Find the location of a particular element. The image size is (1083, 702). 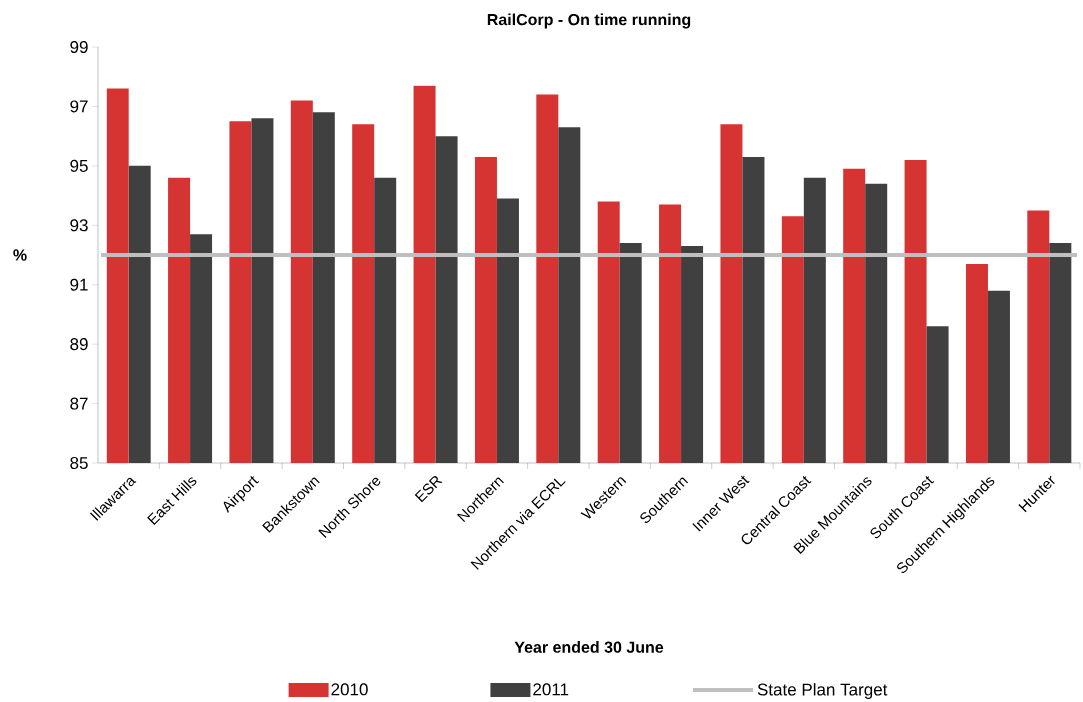

legend-label: State Plan Target is located at coordinates (822, 691).